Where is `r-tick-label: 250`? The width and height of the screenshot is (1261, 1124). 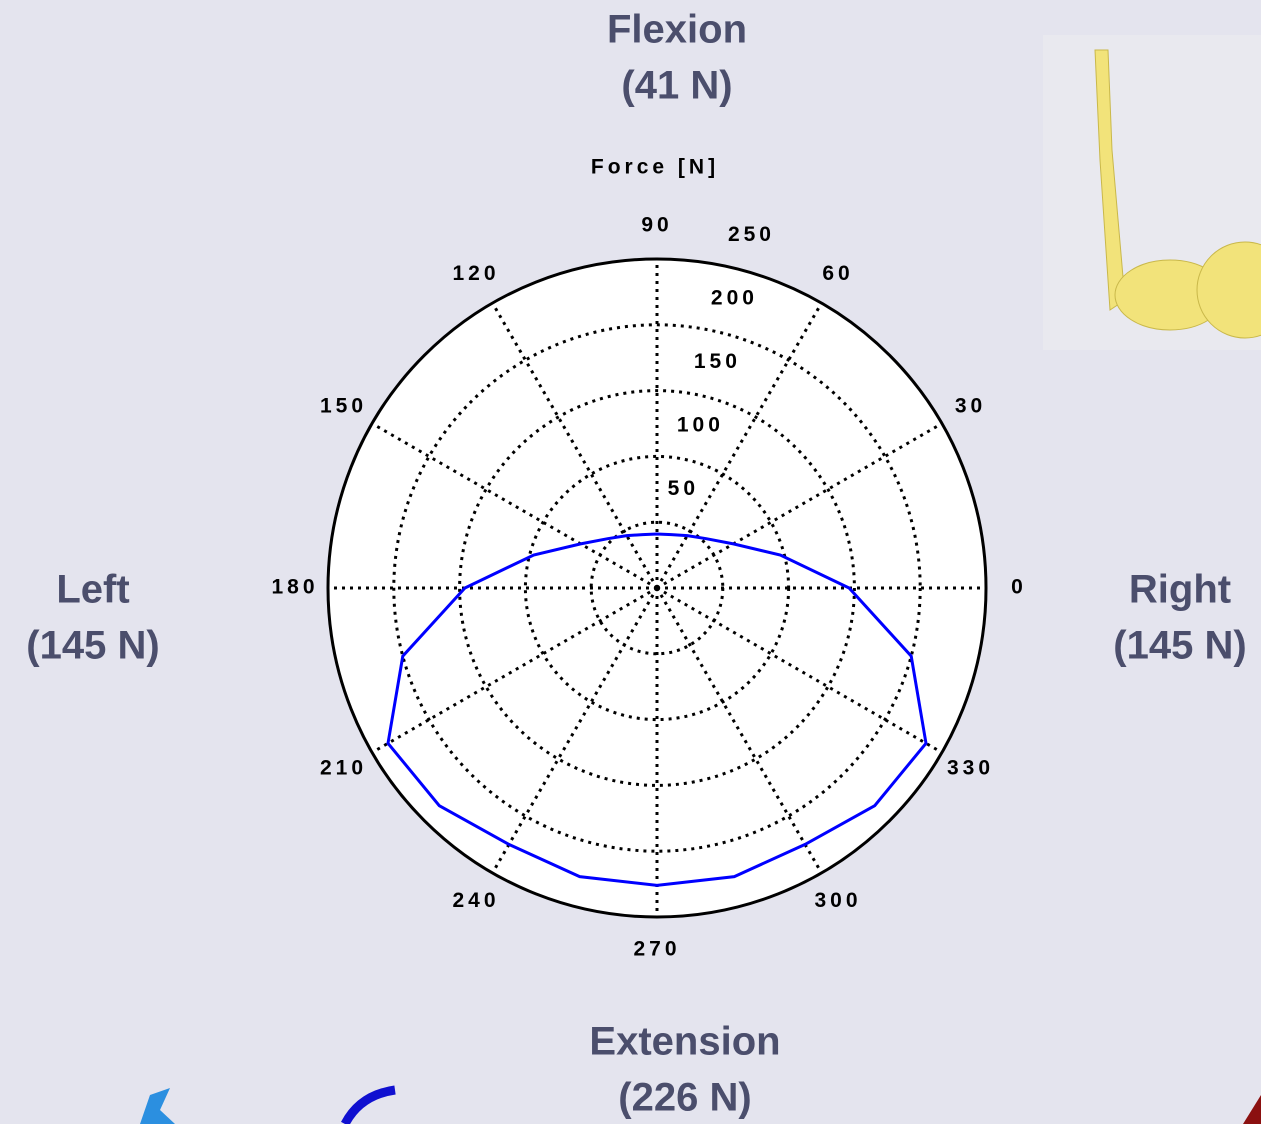 r-tick-label: 250 is located at coordinates (751, 234).